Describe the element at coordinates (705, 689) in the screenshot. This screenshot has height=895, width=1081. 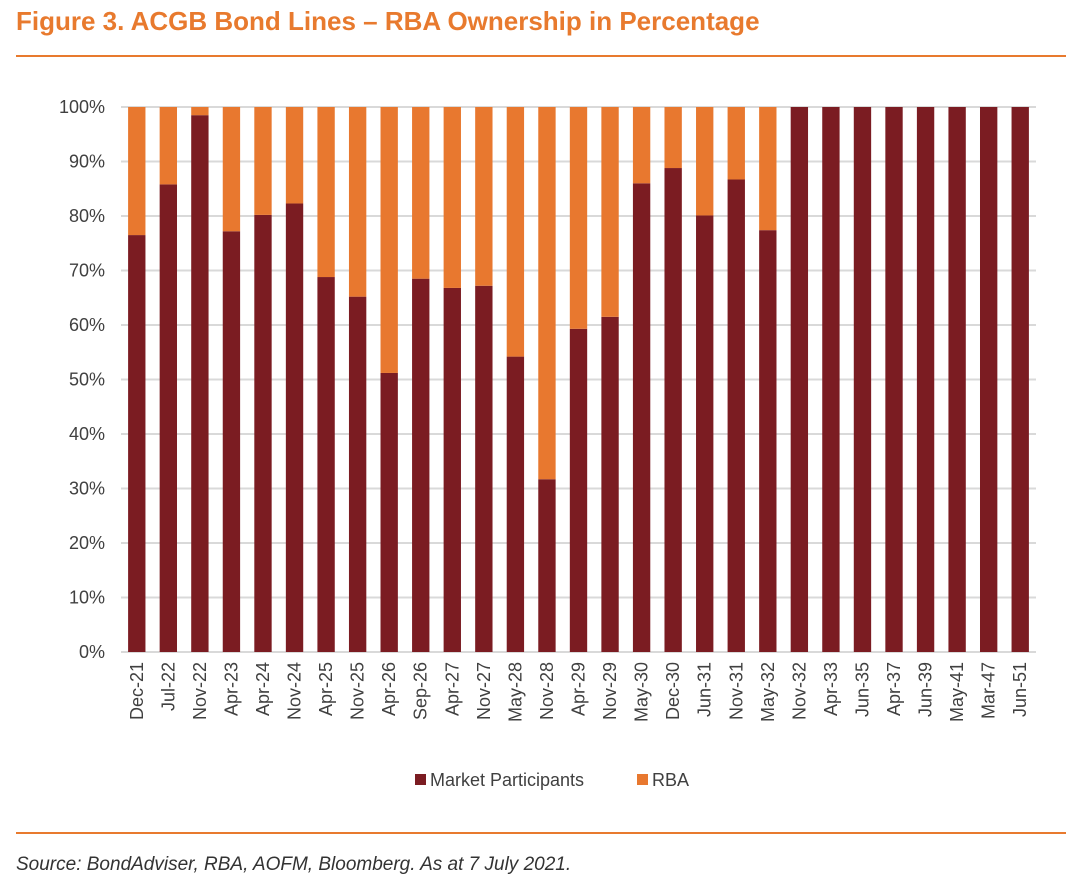
I see `x-tick-label: Jun-31` at that location.